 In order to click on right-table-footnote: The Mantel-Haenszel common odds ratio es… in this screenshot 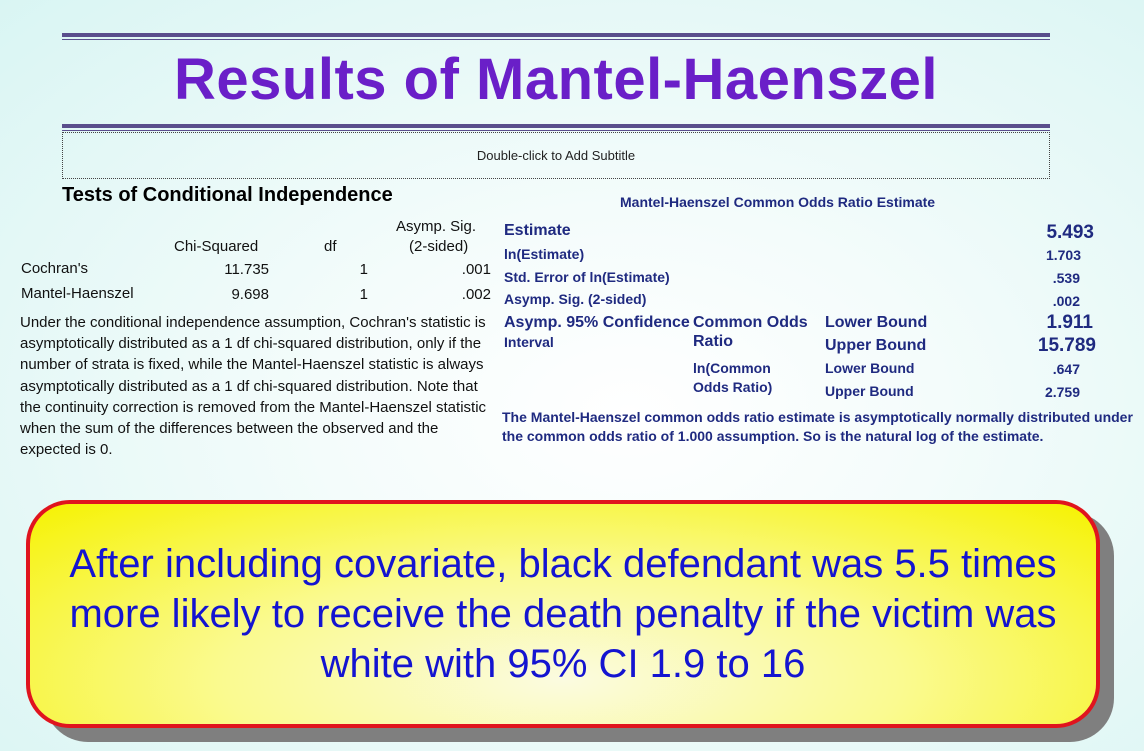, I will do `click(817, 426)`.